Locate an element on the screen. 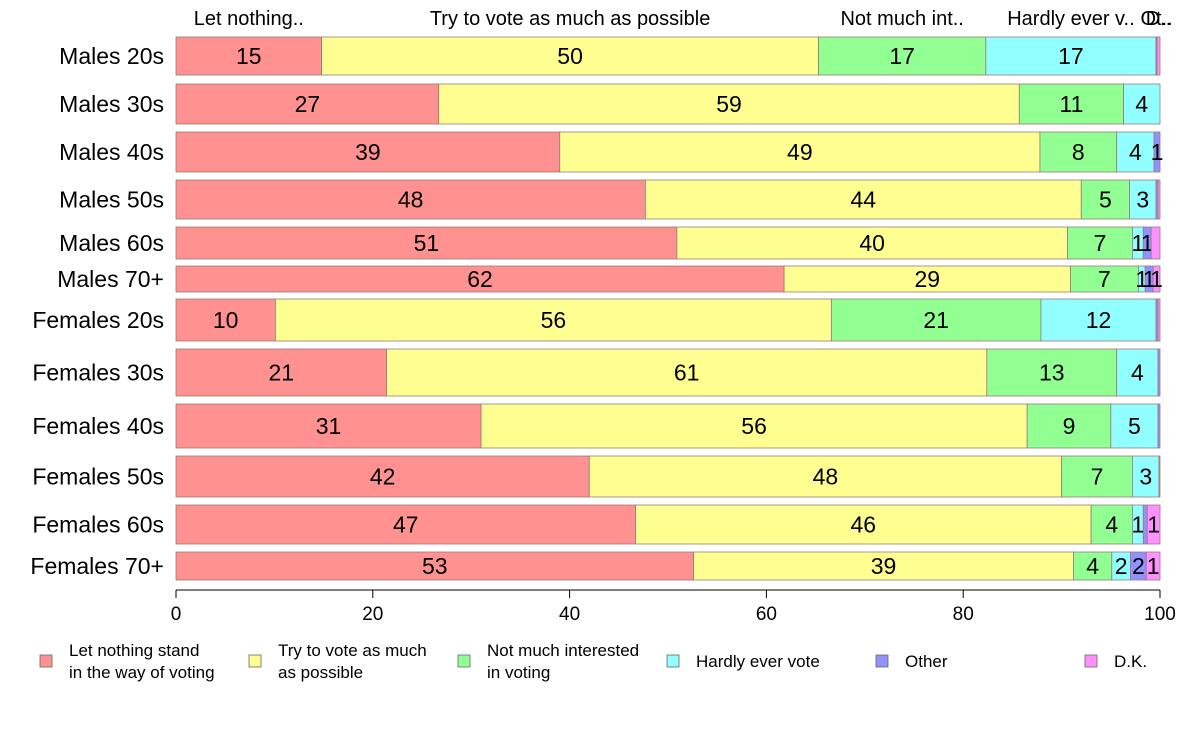 This screenshot has width=1188, height=736. series-top-label: Ot.. is located at coordinates (1156, 19).